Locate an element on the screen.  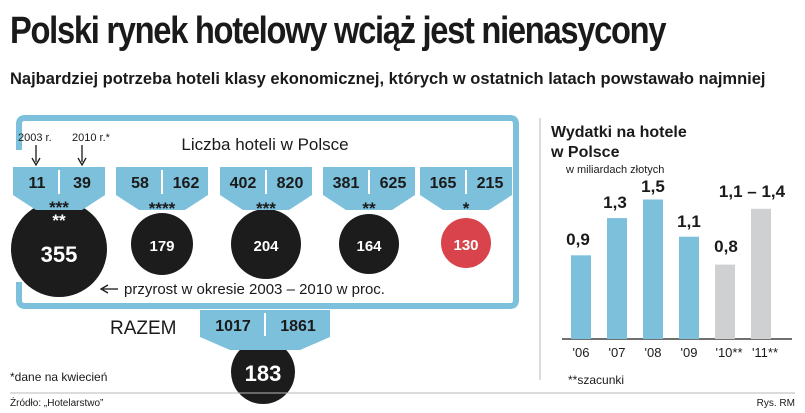
total-group: 1017 1861 183 is located at coordinates (265, 357).